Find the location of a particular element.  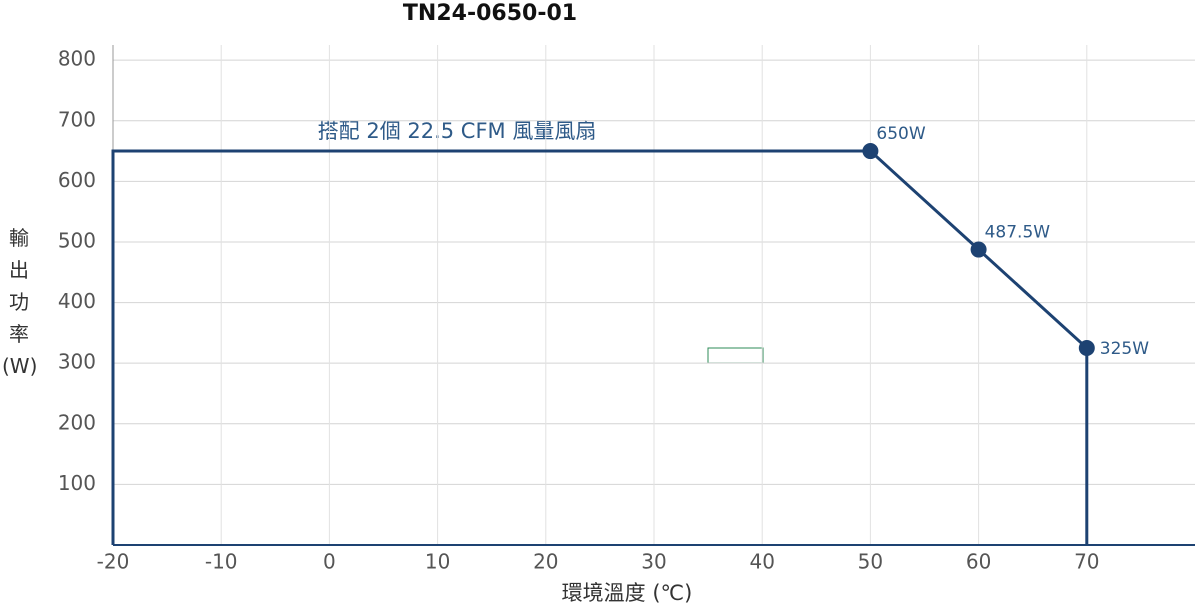

y-tick-label: 700 is located at coordinates (77, 119).